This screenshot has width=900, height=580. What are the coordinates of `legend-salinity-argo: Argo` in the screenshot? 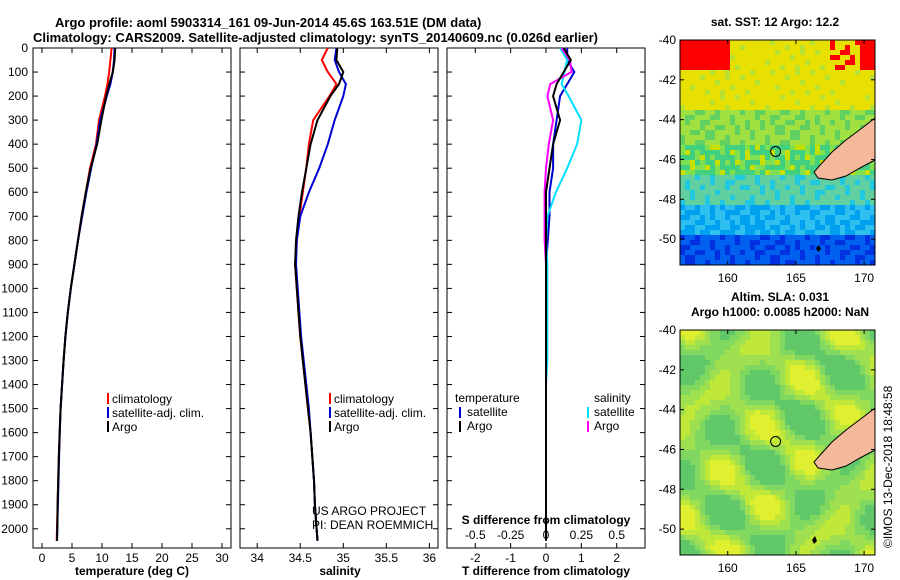 It's located at (607, 426).